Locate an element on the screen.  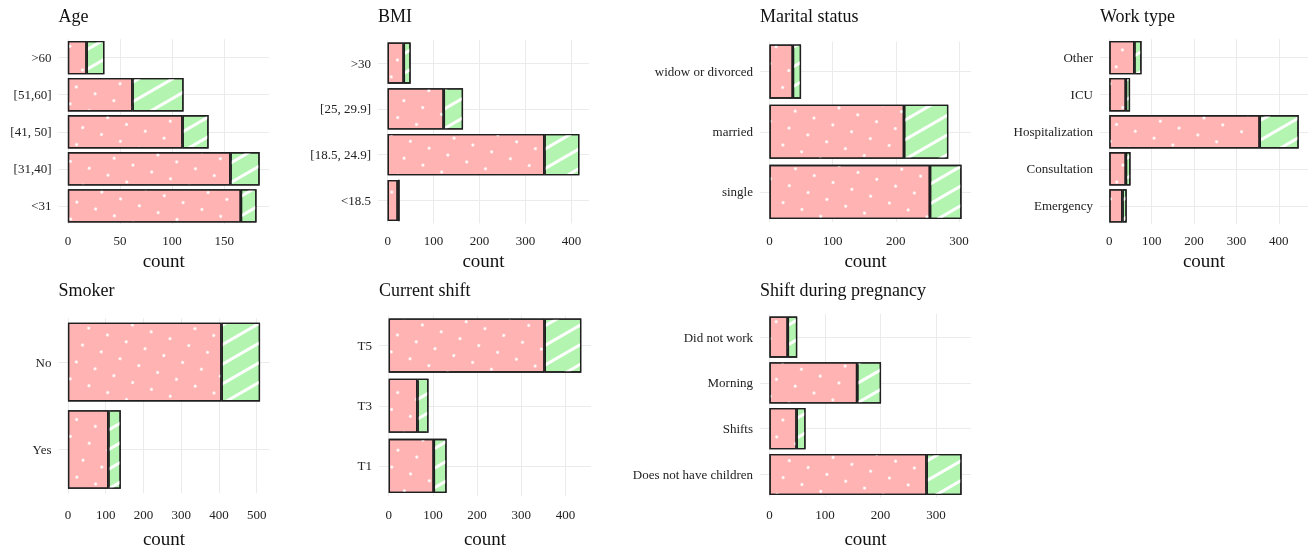
y-tick-label: T3 is located at coordinates (364, 406).